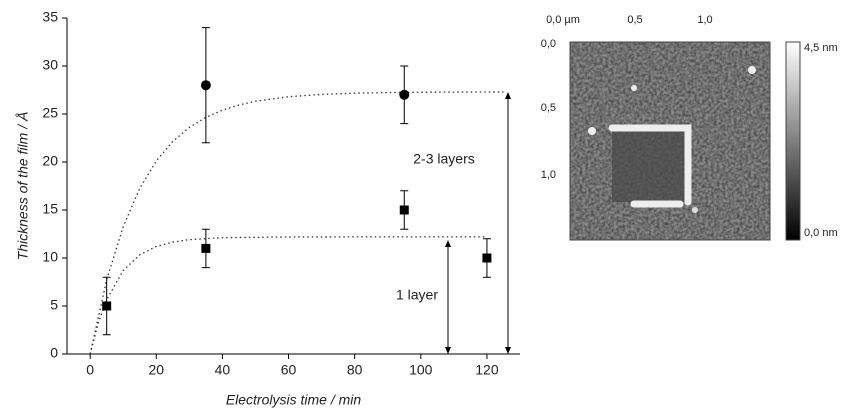 This screenshot has width=862, height=415. What do you see at coordinates (821, 48) in the screenshot?
I see `colorbar-label: 4,5 nm` at bounding box center [821, 48].